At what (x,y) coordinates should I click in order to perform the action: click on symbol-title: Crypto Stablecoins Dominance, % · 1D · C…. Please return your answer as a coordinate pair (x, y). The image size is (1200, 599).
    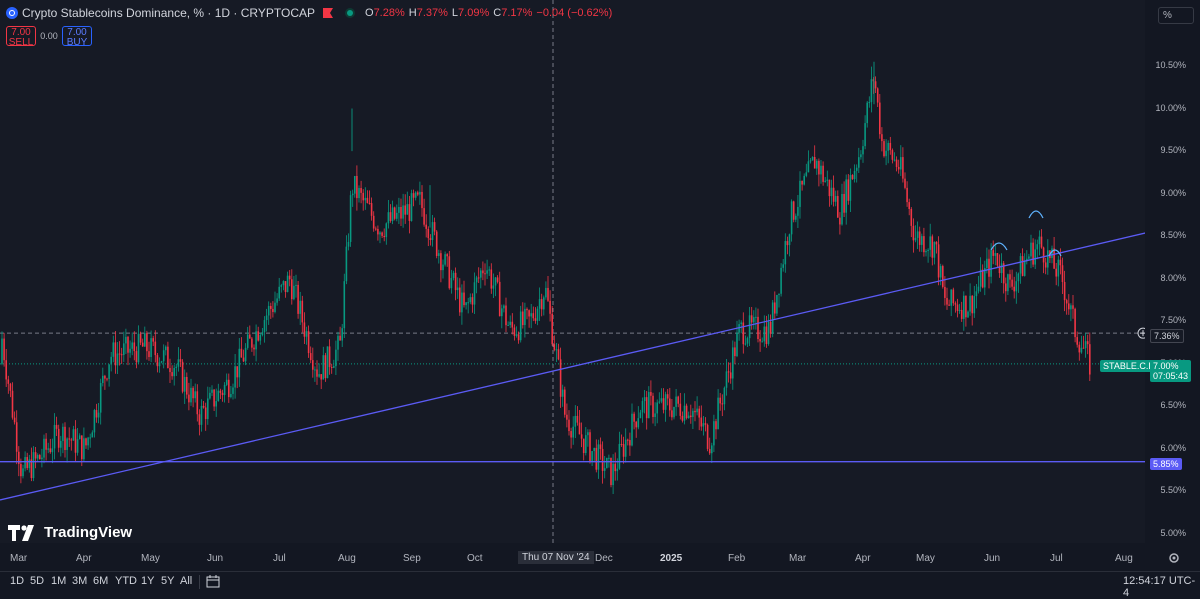
    Looking at the image, I should click on (168, 13).